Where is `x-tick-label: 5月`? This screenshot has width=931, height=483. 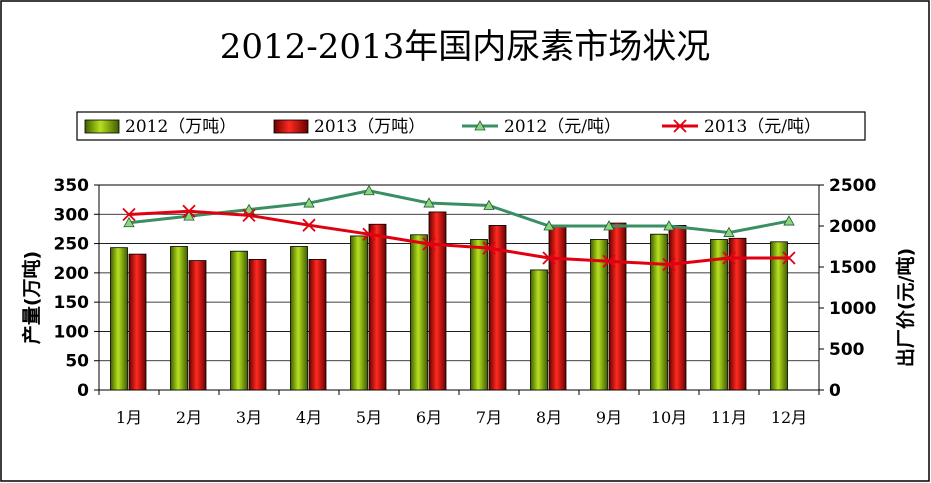
x-tick-label: 5月 is located at coordinates (369, 417).